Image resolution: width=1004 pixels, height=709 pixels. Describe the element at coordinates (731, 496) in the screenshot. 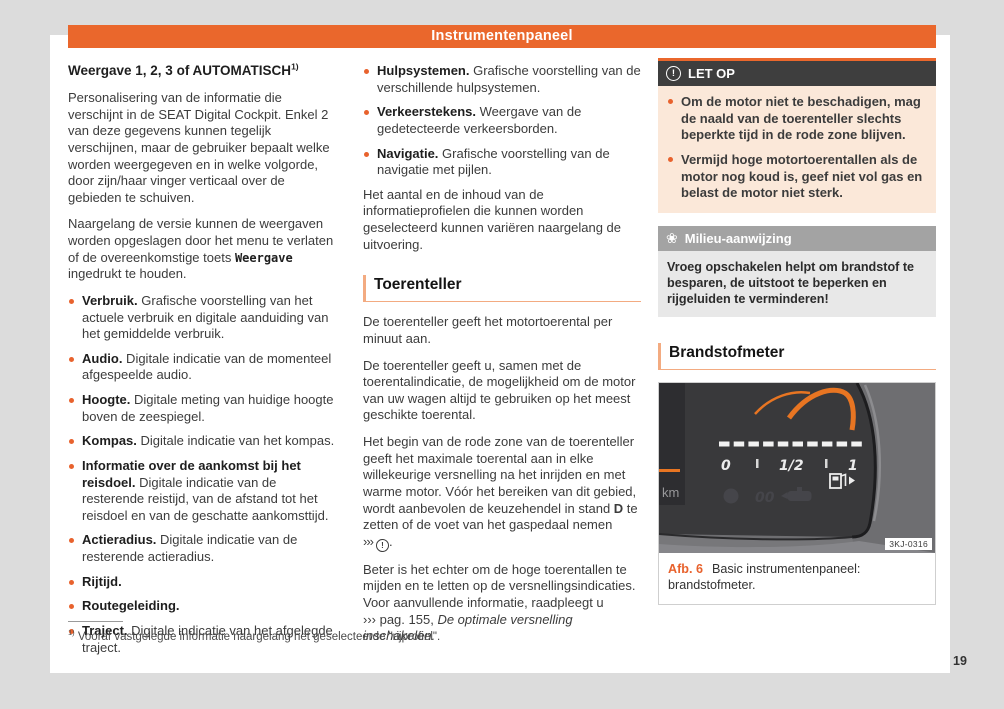

I see `faint-telltale-circle` at that location.